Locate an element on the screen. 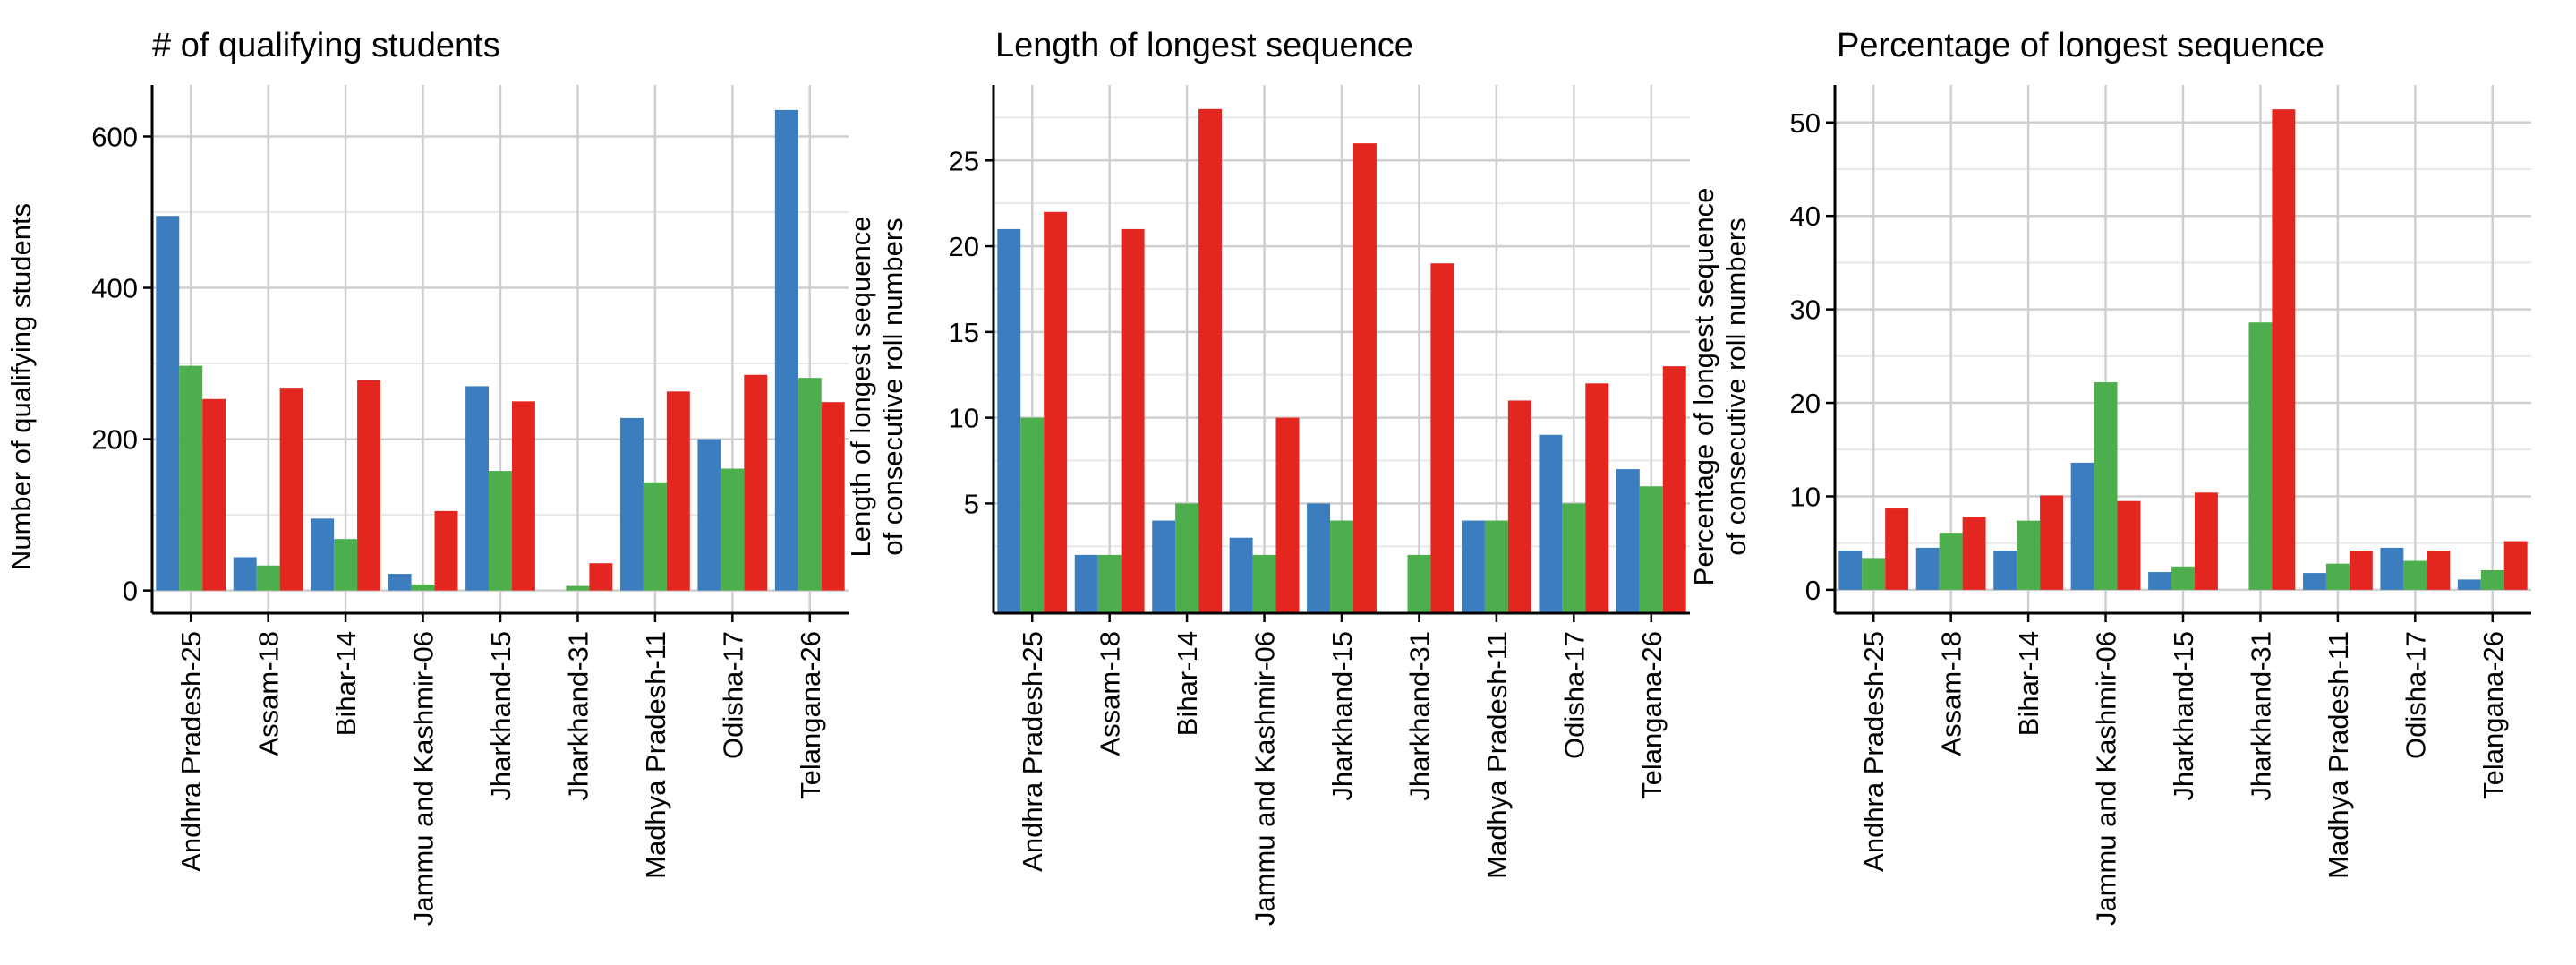 The width and height of the screenshot is (2576, 965). chart-title: Percentage of longest sequence is located at coordinates (2081, 45).